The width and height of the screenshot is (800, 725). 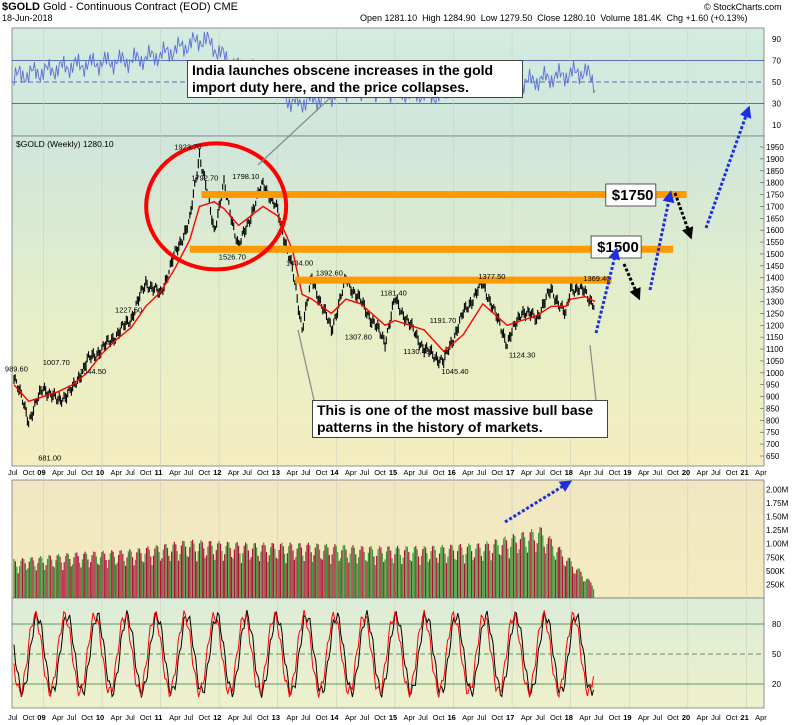 I want to click on price-legend: $GOLD (Weekly) 1280.10, so click(x=65, y=144).